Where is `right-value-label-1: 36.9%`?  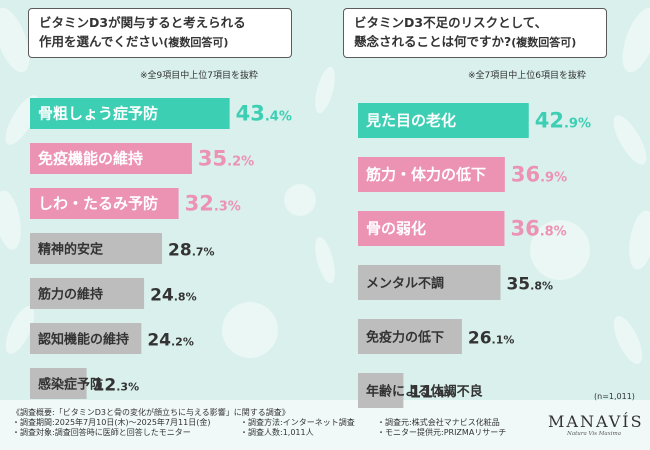 right-value-label-1: 36.9% is located at coordinates (539, 175).